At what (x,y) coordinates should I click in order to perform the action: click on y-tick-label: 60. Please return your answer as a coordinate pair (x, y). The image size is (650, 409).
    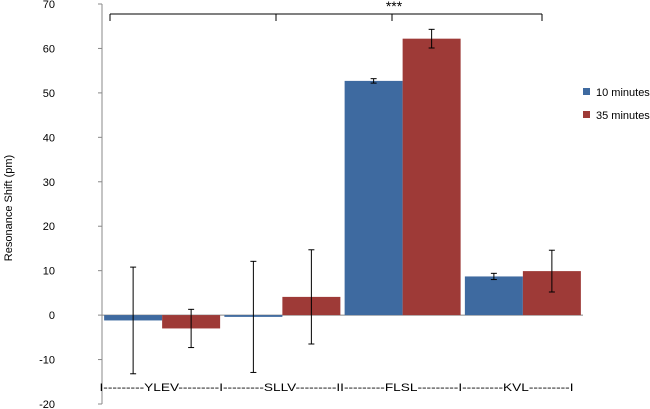
    Looking at the image, I should click on (49, 49).